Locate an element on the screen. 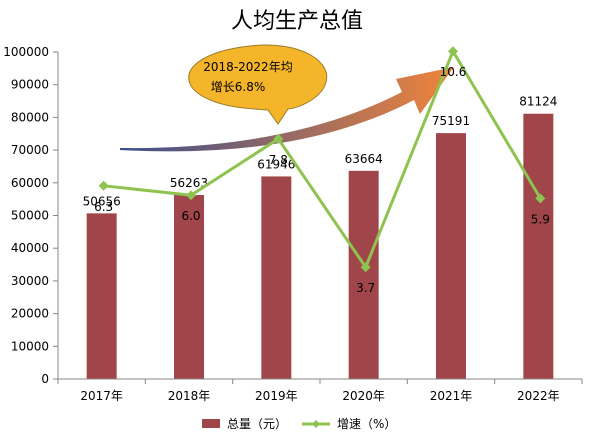 This screenshot has height=445, width=594. growth-arrow is located at coordinates (287, 109).